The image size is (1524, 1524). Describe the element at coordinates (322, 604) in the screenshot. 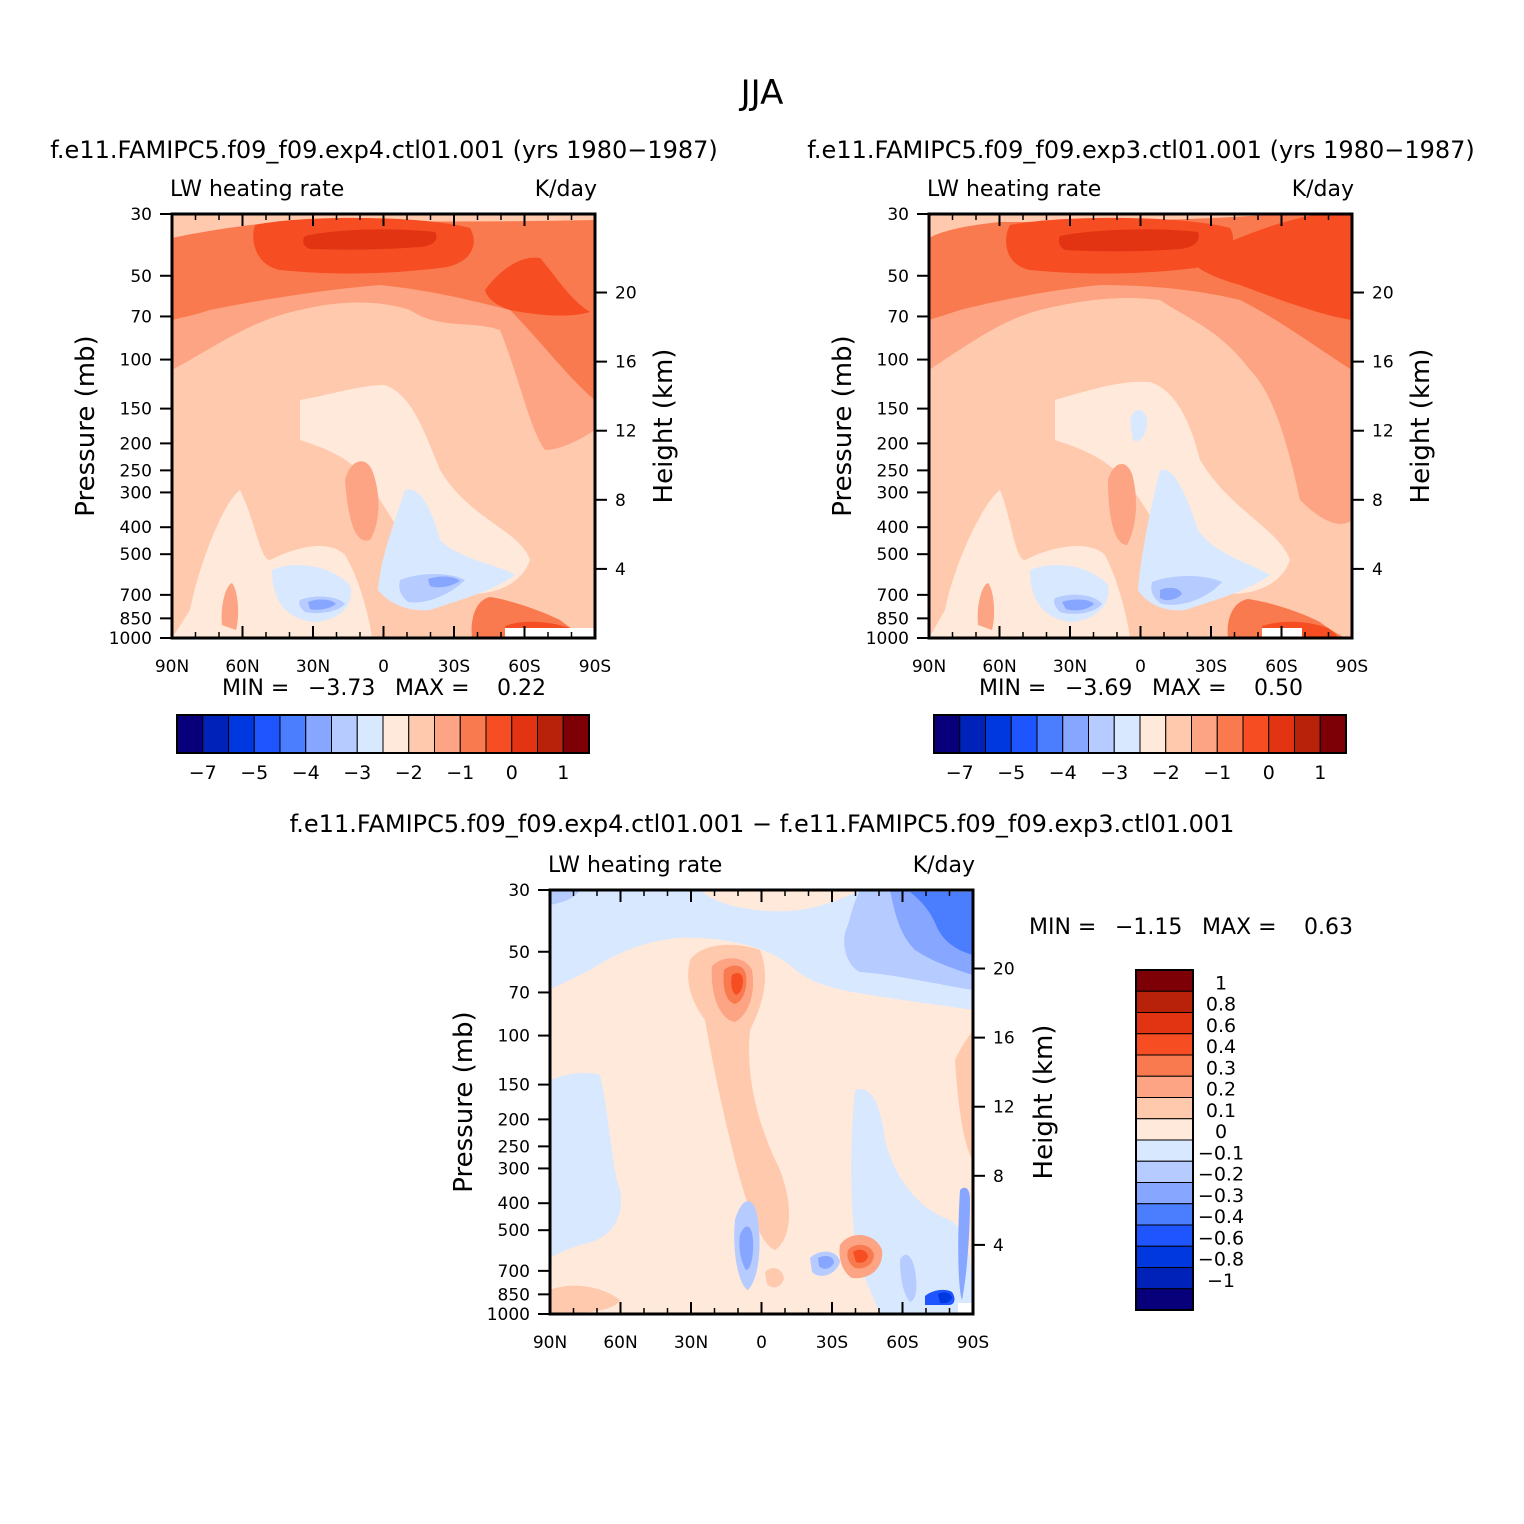

I see `region-low-cool-a3` at that location.